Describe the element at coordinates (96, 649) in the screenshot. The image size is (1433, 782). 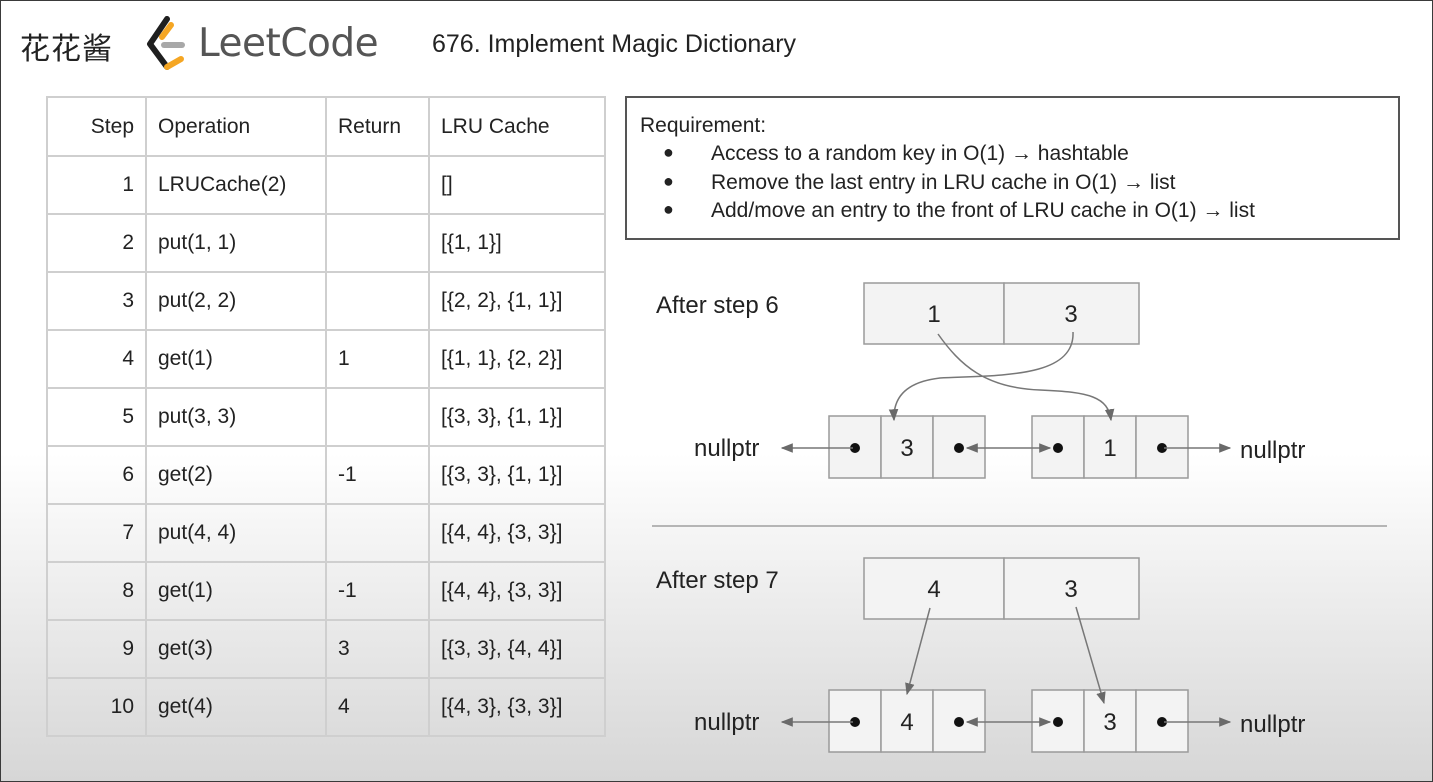
I see `step-cell: 9` at that location.